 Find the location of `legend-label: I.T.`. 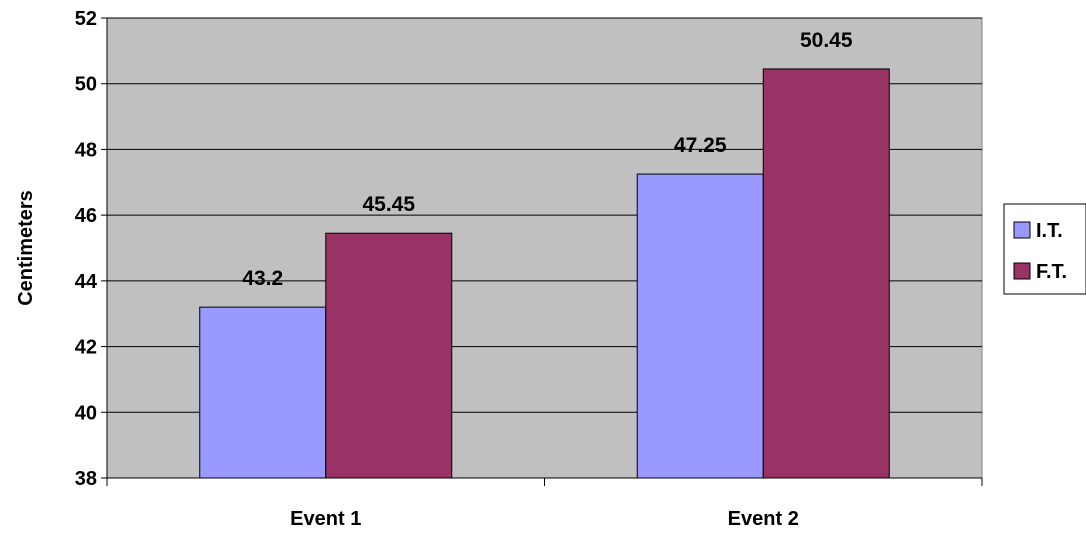

legend-label: I.T. is located at coordinates (1049, 231).